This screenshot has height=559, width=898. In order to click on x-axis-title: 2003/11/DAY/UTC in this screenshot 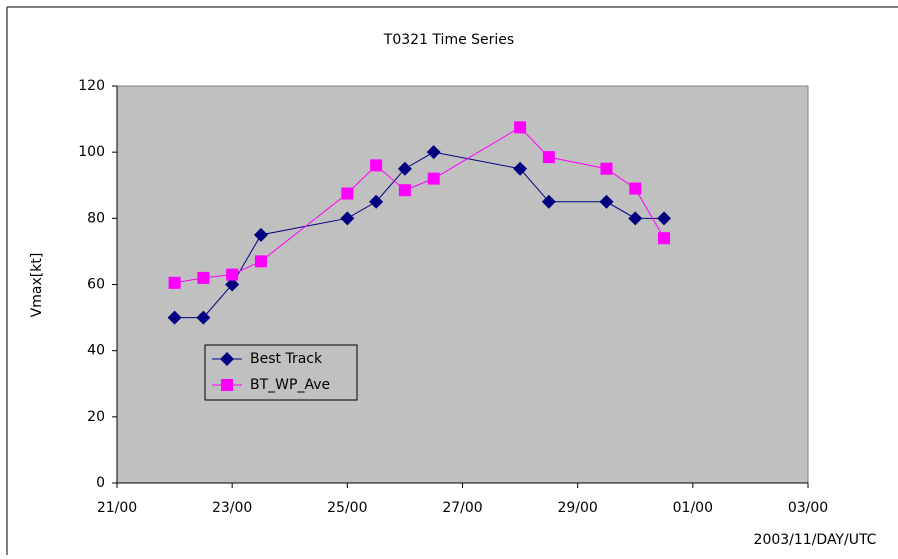, I will do `click(815, 540)`.